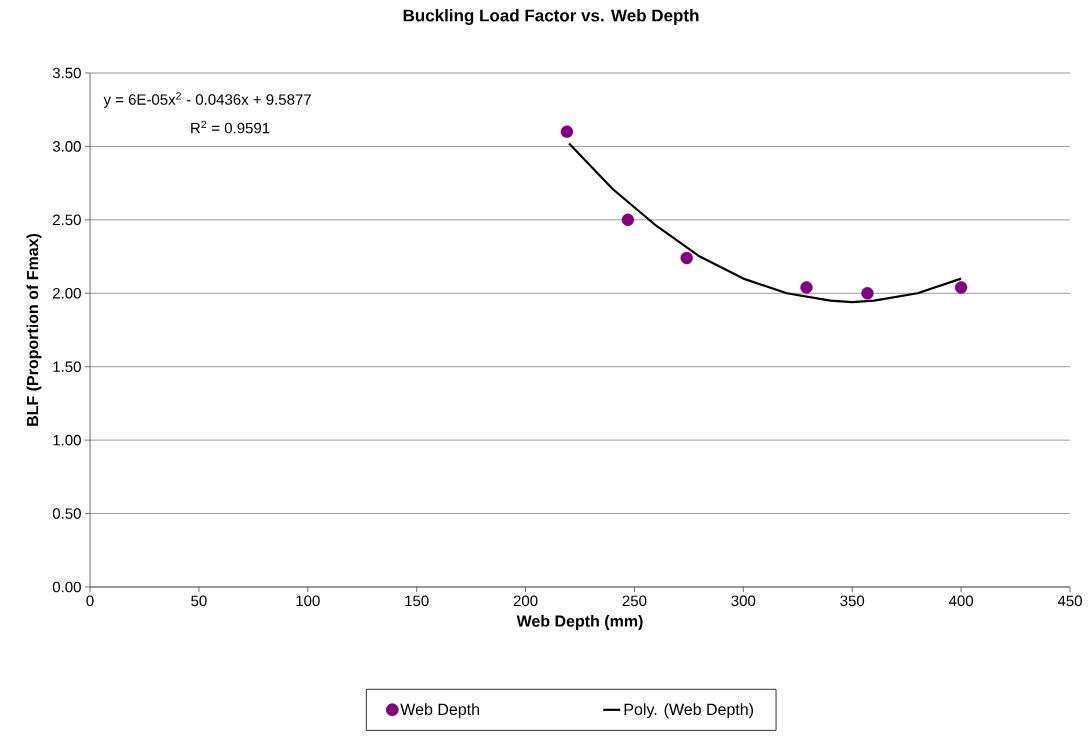  Describe the element at coordinates (1069, 601) in the screenshot. I see `x-tick-label: 450` at that location.